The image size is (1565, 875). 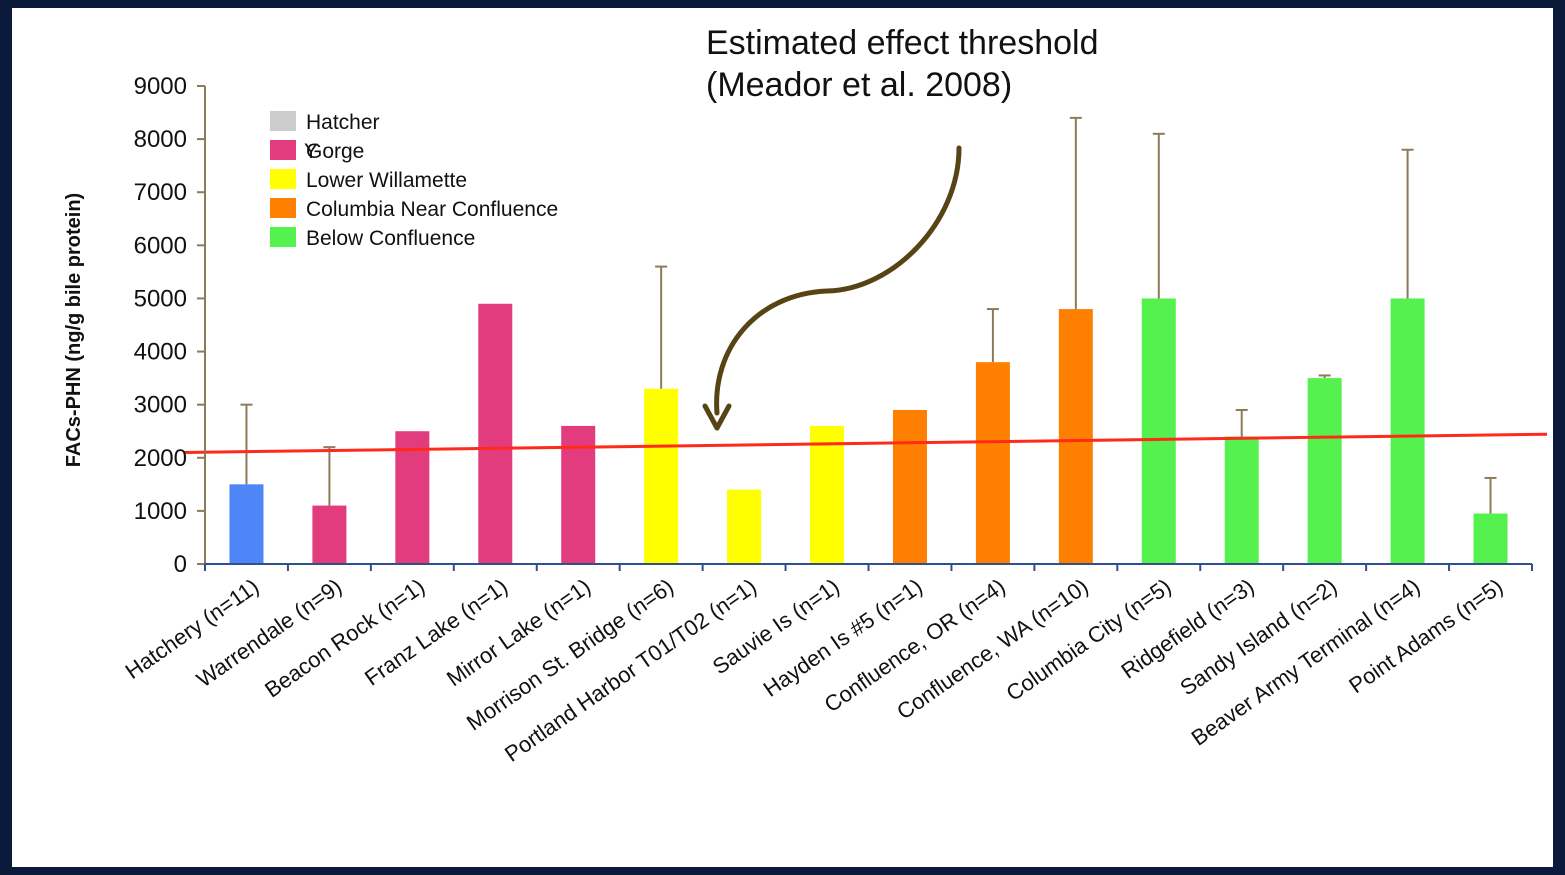 I want to click on legend-label: Hatcher, so click(x=343, y=122).